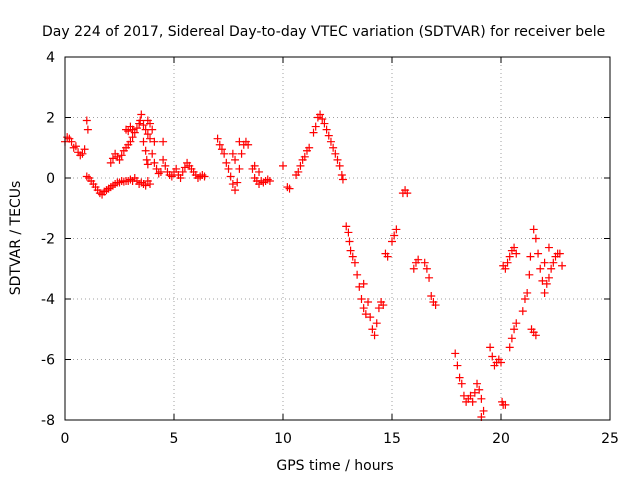 The image size is (640, 480). Describe the element at coordinates (65, 439) in the screenshot. I see `x-tick-label: 0` at that location.